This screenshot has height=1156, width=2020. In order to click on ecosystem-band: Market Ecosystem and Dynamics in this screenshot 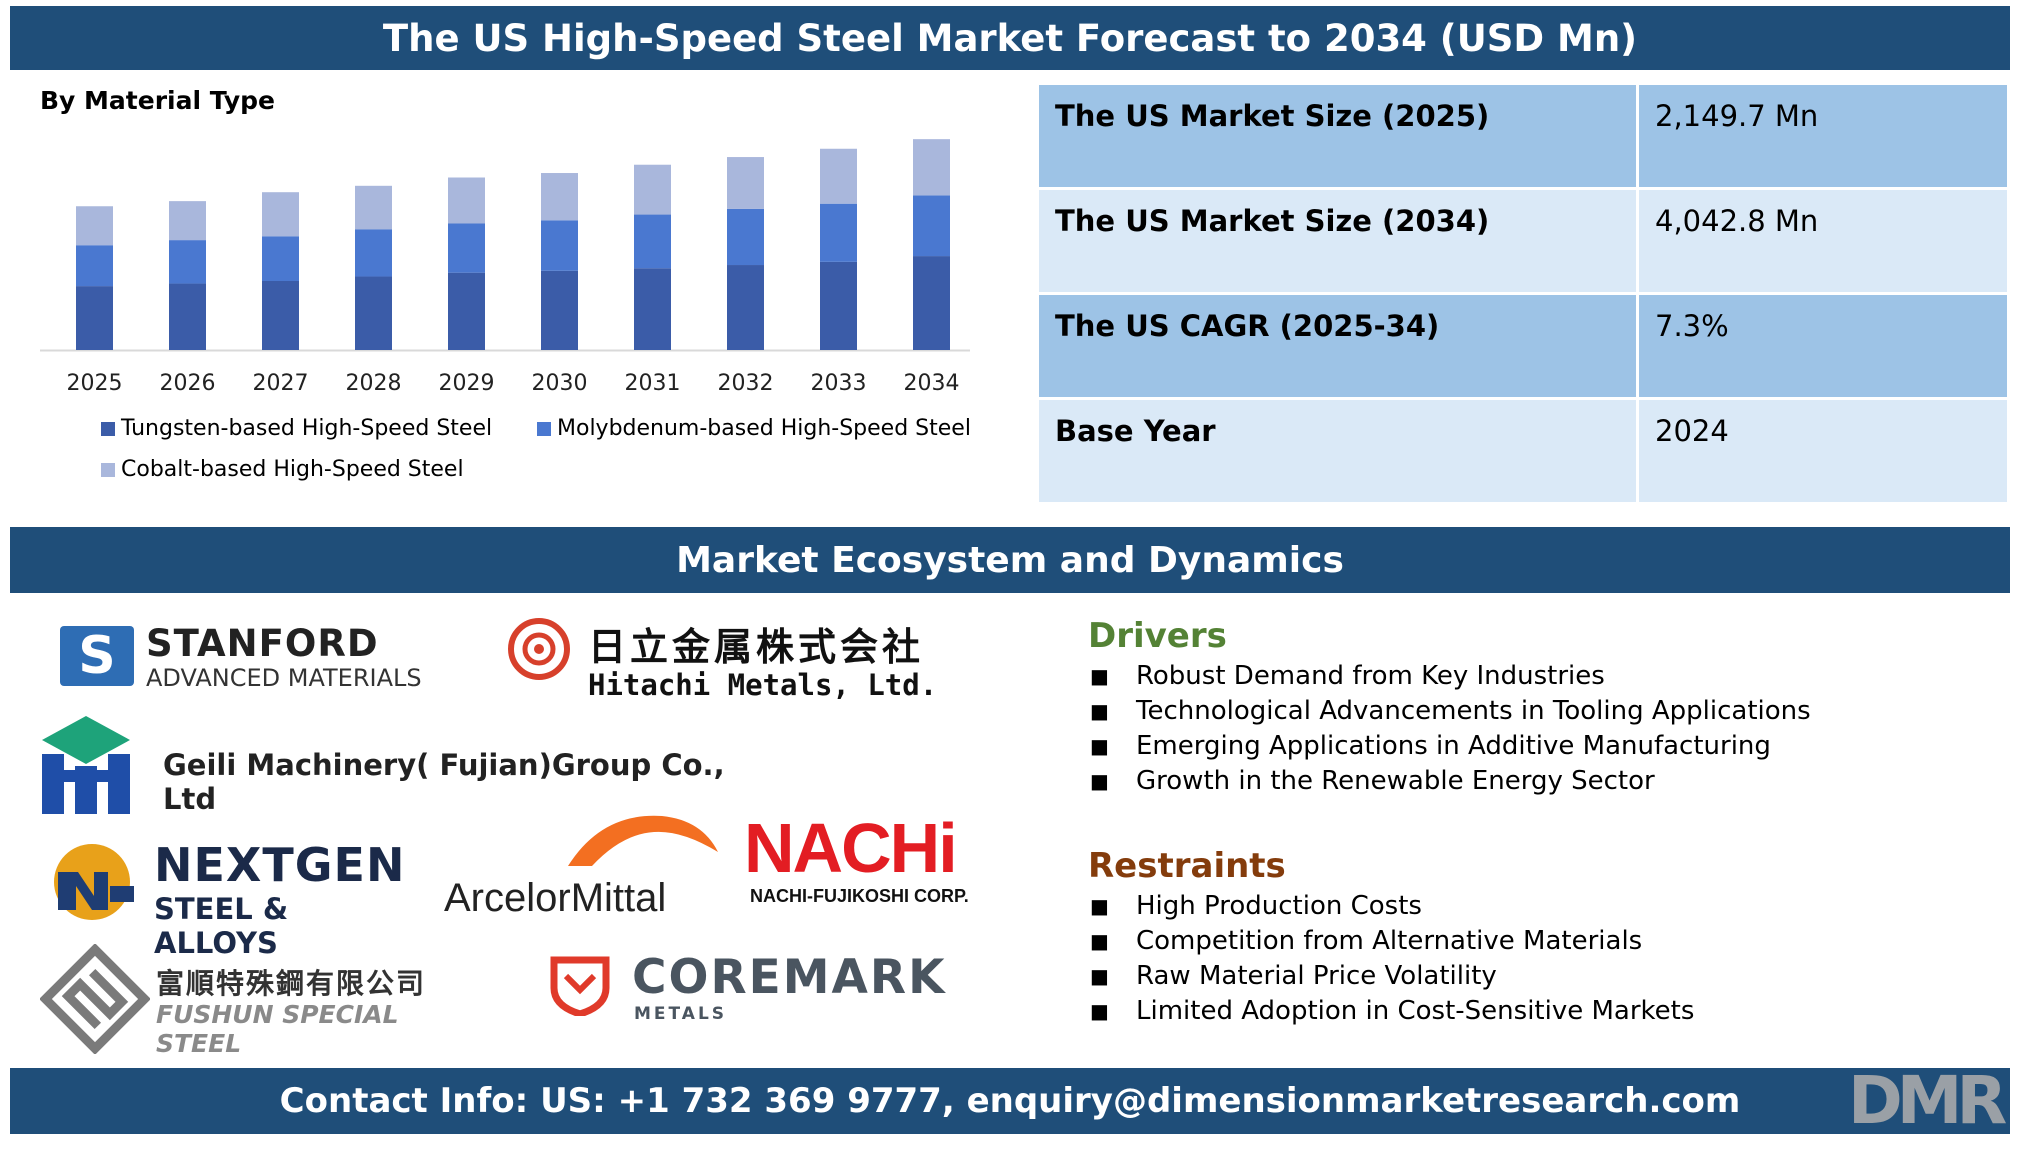, I will do `click(1010, 560)`.